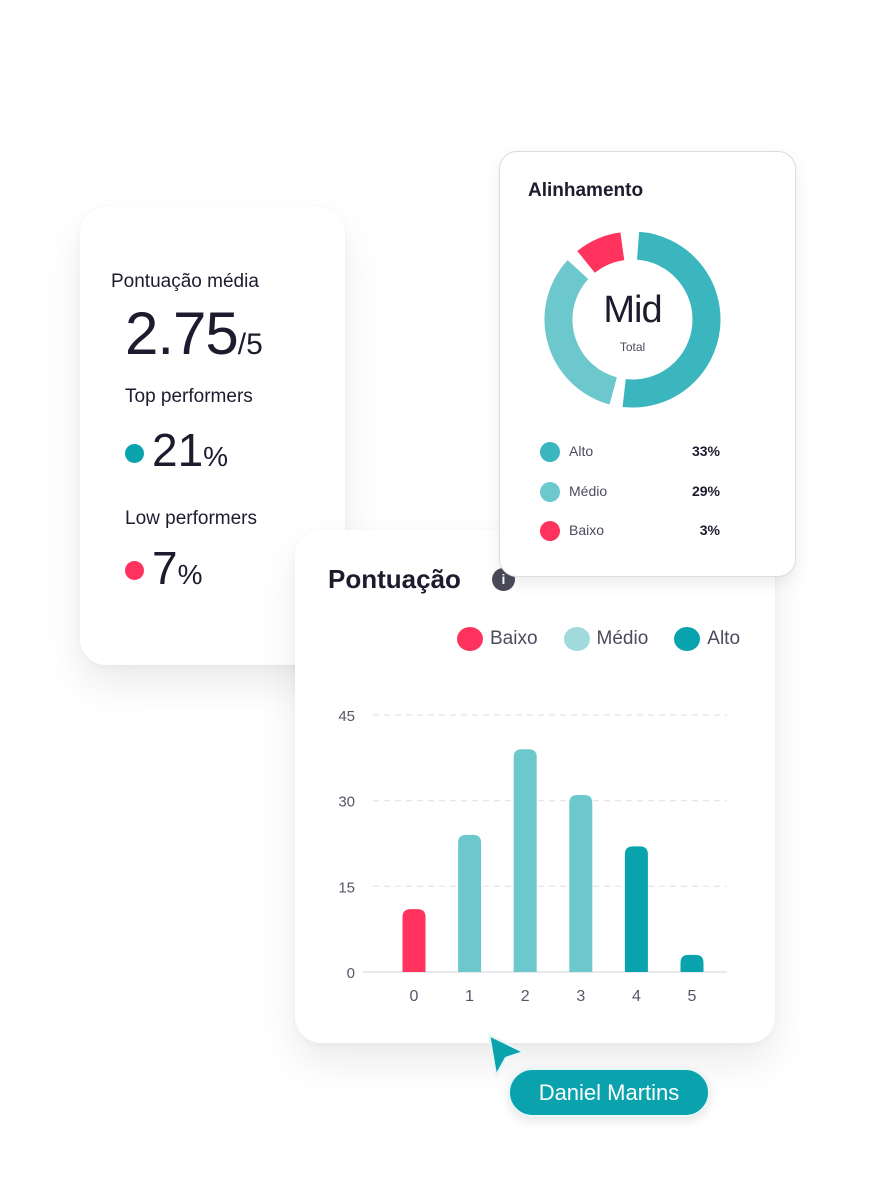  I want to click on legend-dot-alto, so click(550, 452).